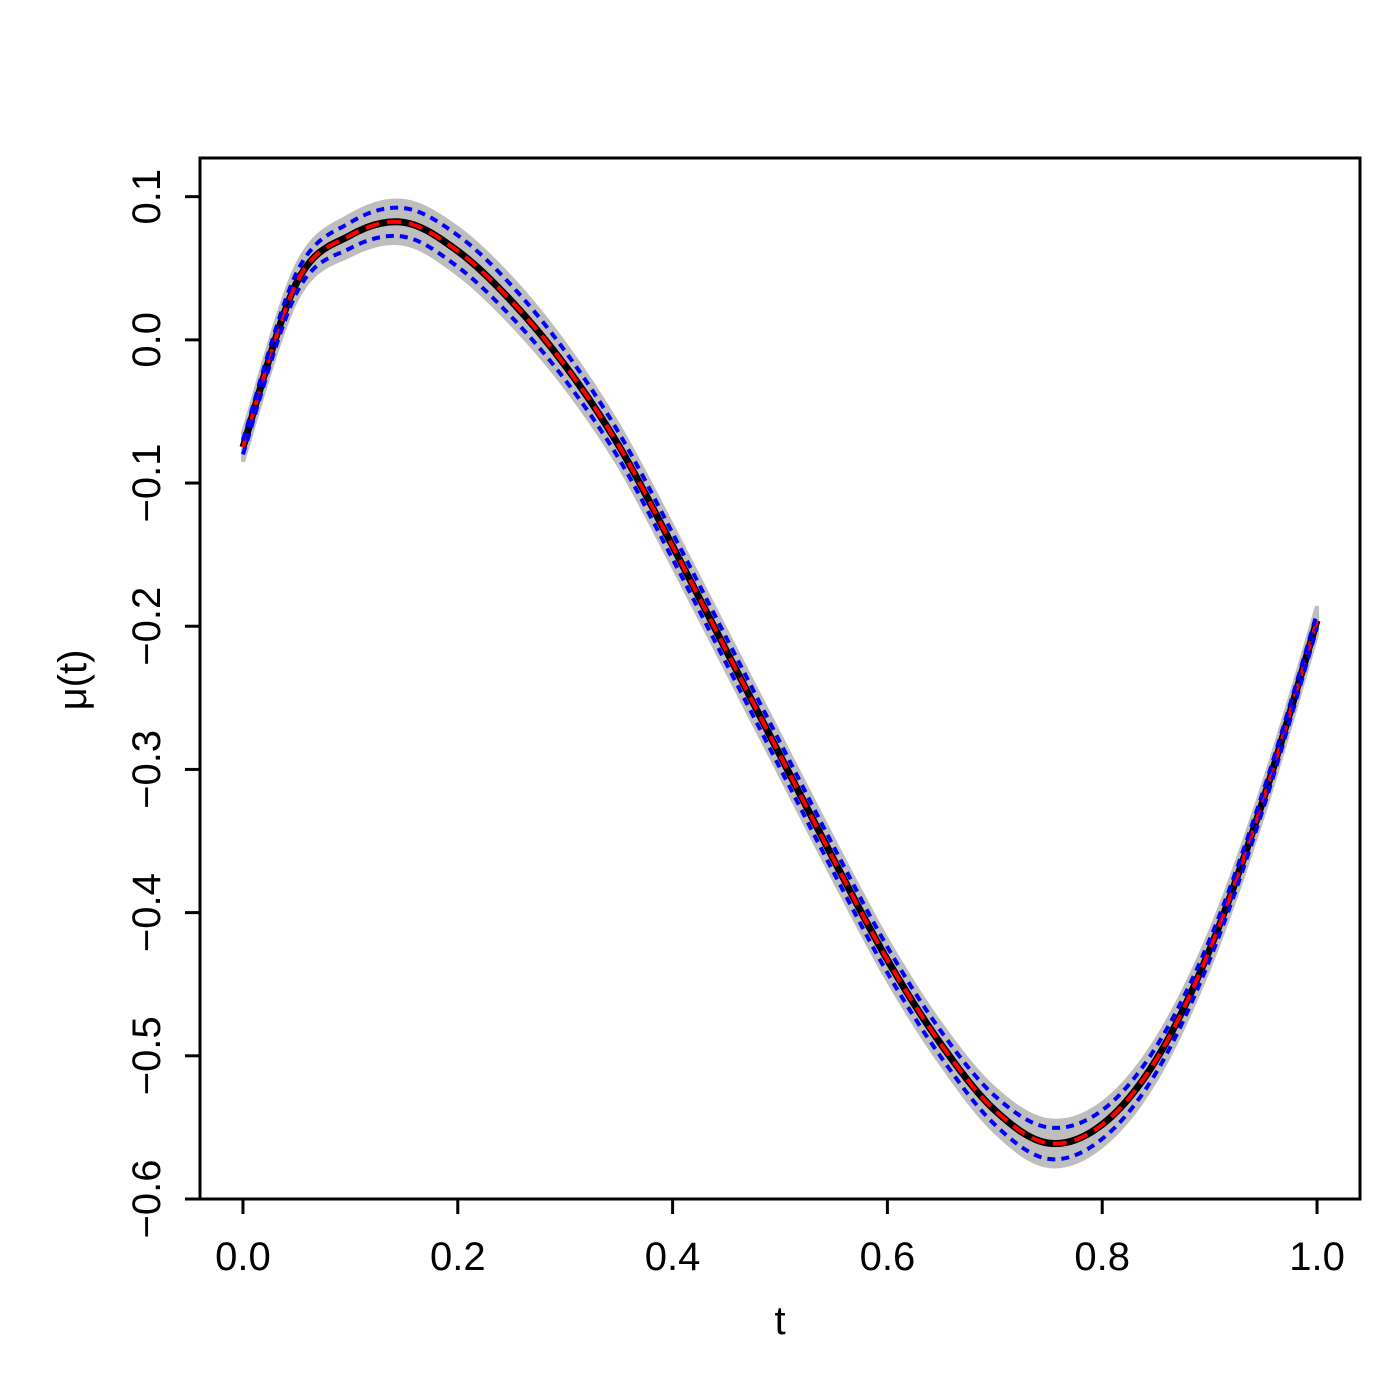 This screenshot has width=1400, height=1400. I want to click on x-tick-label: 0.6, so click(888, 1257).